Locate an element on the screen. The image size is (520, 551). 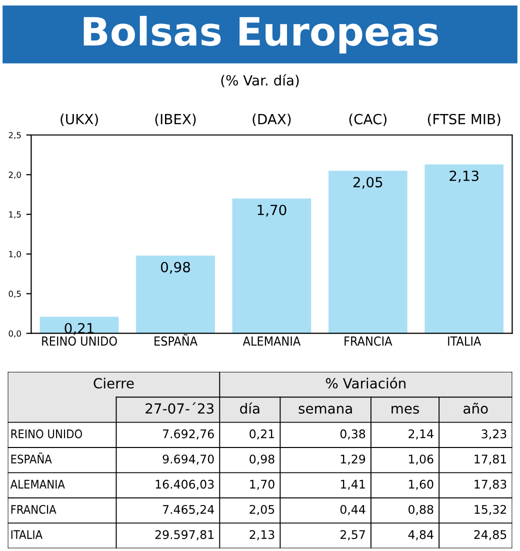
text: % Variación is located at coordinates (366, 383).